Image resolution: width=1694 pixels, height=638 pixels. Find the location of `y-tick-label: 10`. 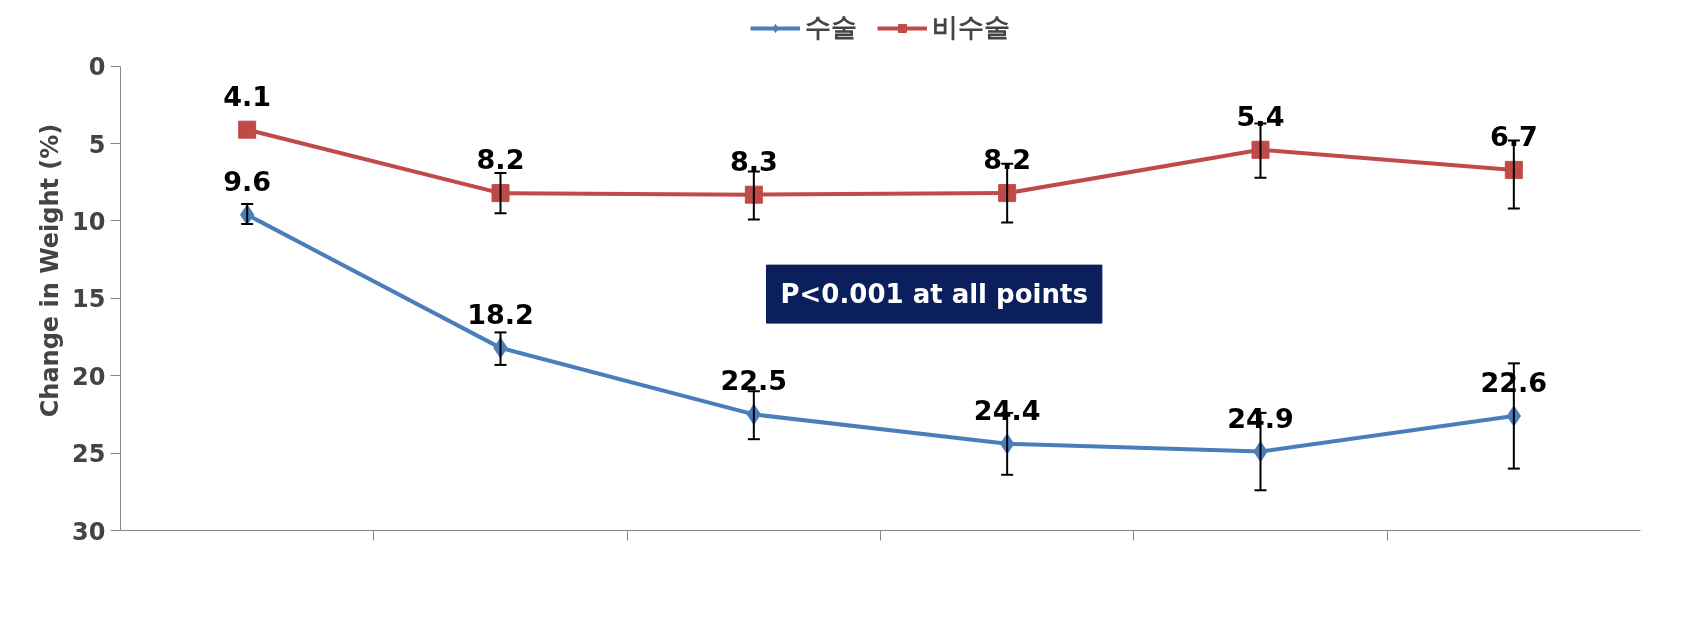

y-tick-label: 10 is located at coordinates (89, 221).